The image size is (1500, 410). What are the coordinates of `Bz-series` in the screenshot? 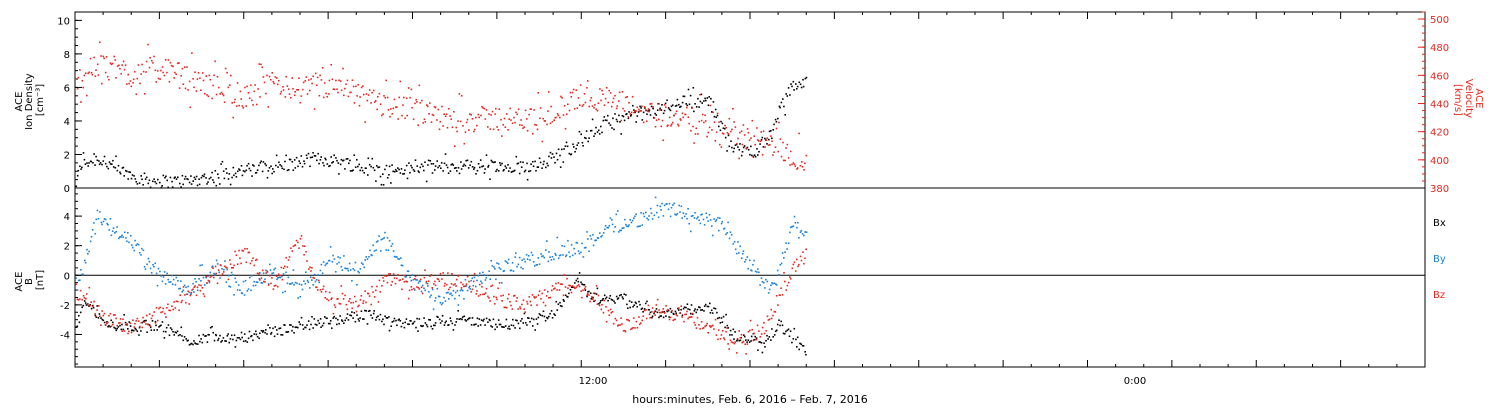 It's located at (441, 295).